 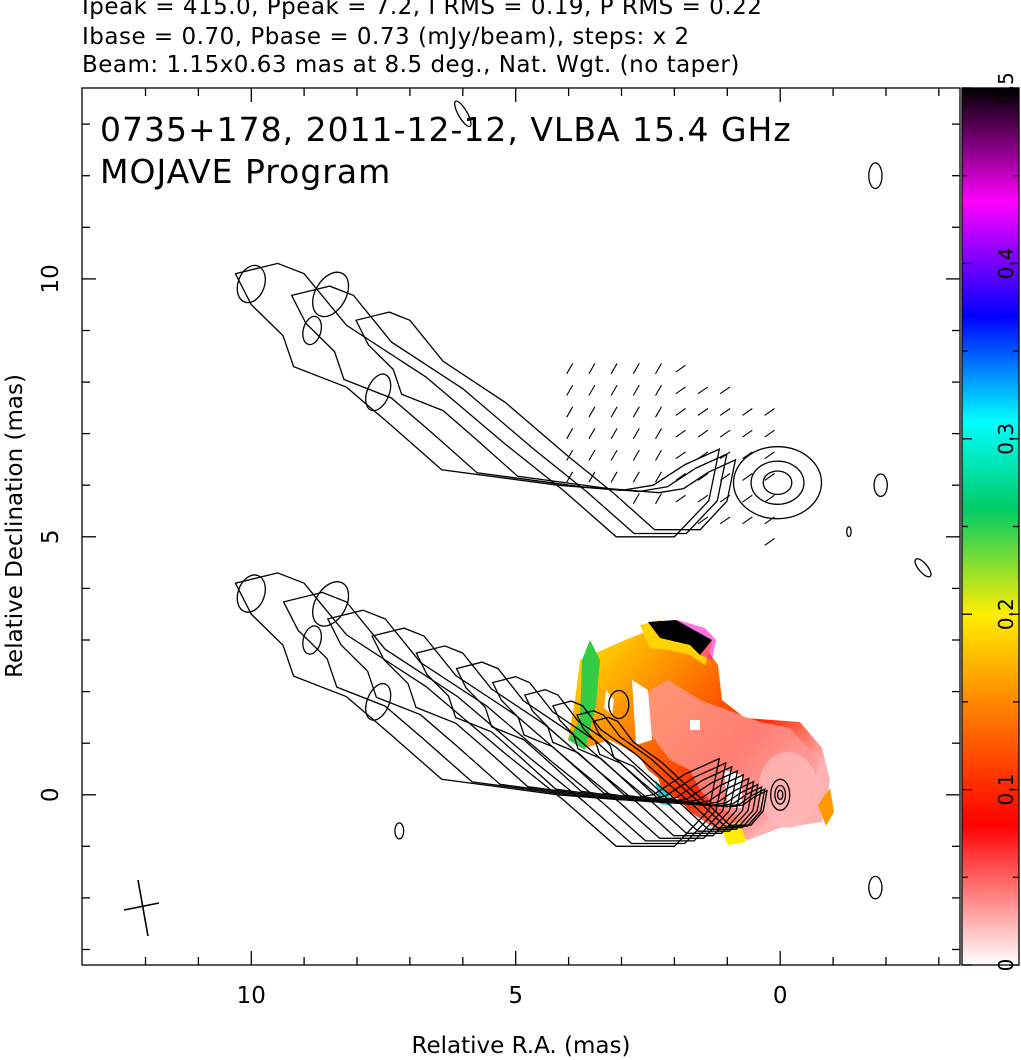 I want to click on colorbar, so click(x=990, y=526).